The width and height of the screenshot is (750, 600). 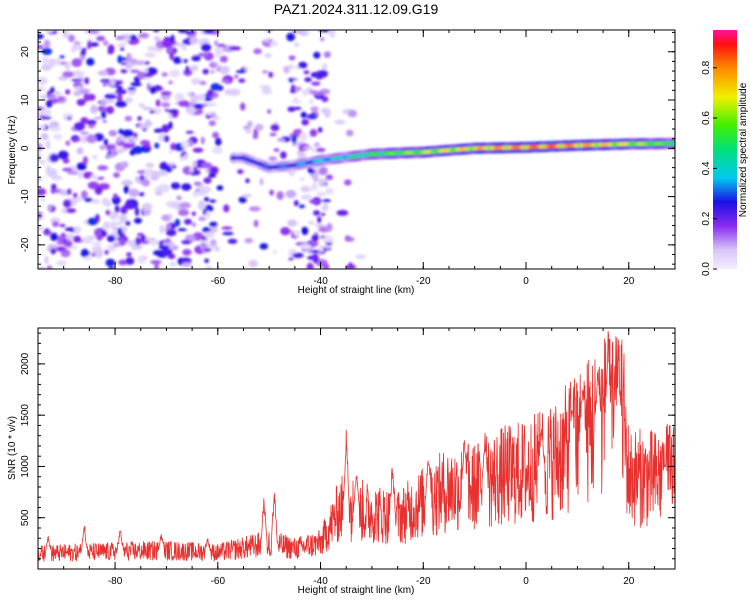 I want to click on snr-x-tick-label: -20, so click(x=423, y=581).